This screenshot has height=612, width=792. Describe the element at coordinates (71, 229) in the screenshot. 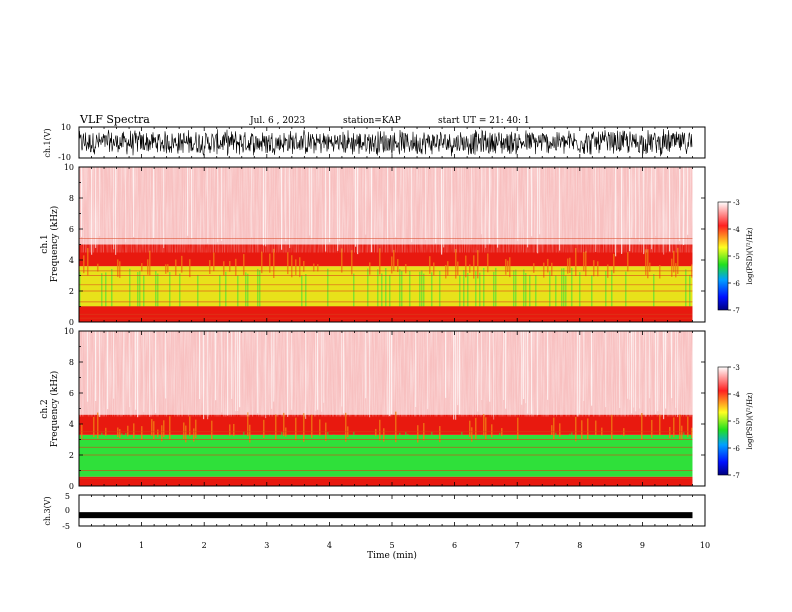

I see `ch1-spectrogram-ytick-label-6: 6` at that location.